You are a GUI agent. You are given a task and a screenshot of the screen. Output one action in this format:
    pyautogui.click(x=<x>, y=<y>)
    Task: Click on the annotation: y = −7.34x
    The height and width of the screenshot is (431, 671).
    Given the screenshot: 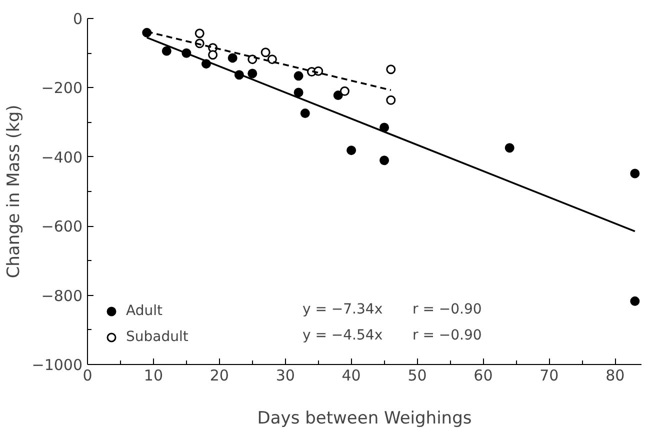 What is the action you would take?
    pyautogui.click(x=342, y=310)
    